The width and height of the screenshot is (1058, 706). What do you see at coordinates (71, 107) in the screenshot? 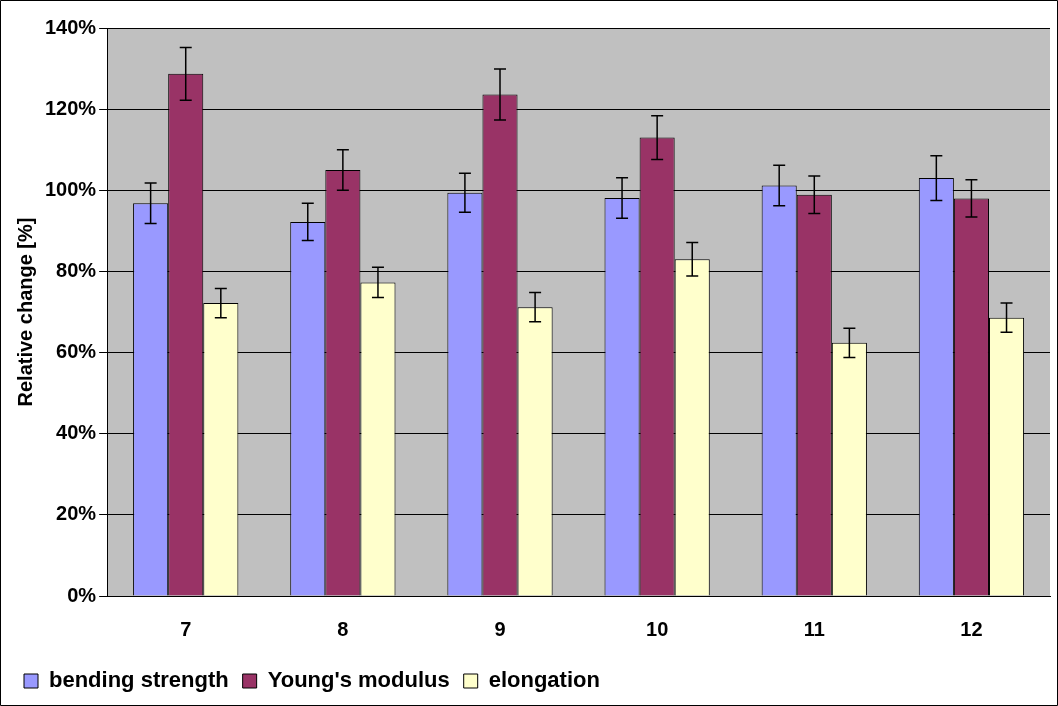
I see `y-tick-label: 120%` at bounding box center [71, 107].